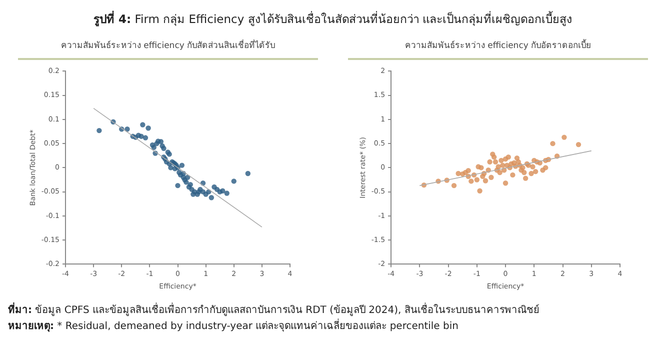 This screenshot has width=666, height=346. I want to click on text: ที่มา: ข้อมูล CPFS และข้อมูลสินเชื่อเพื่อการกำกับดูแลสถาบันการเงิน RDT (ข้อมูลปี 2024), สินเชื่อในระบบธนาคารพาณิชย์, so click(274, 309).